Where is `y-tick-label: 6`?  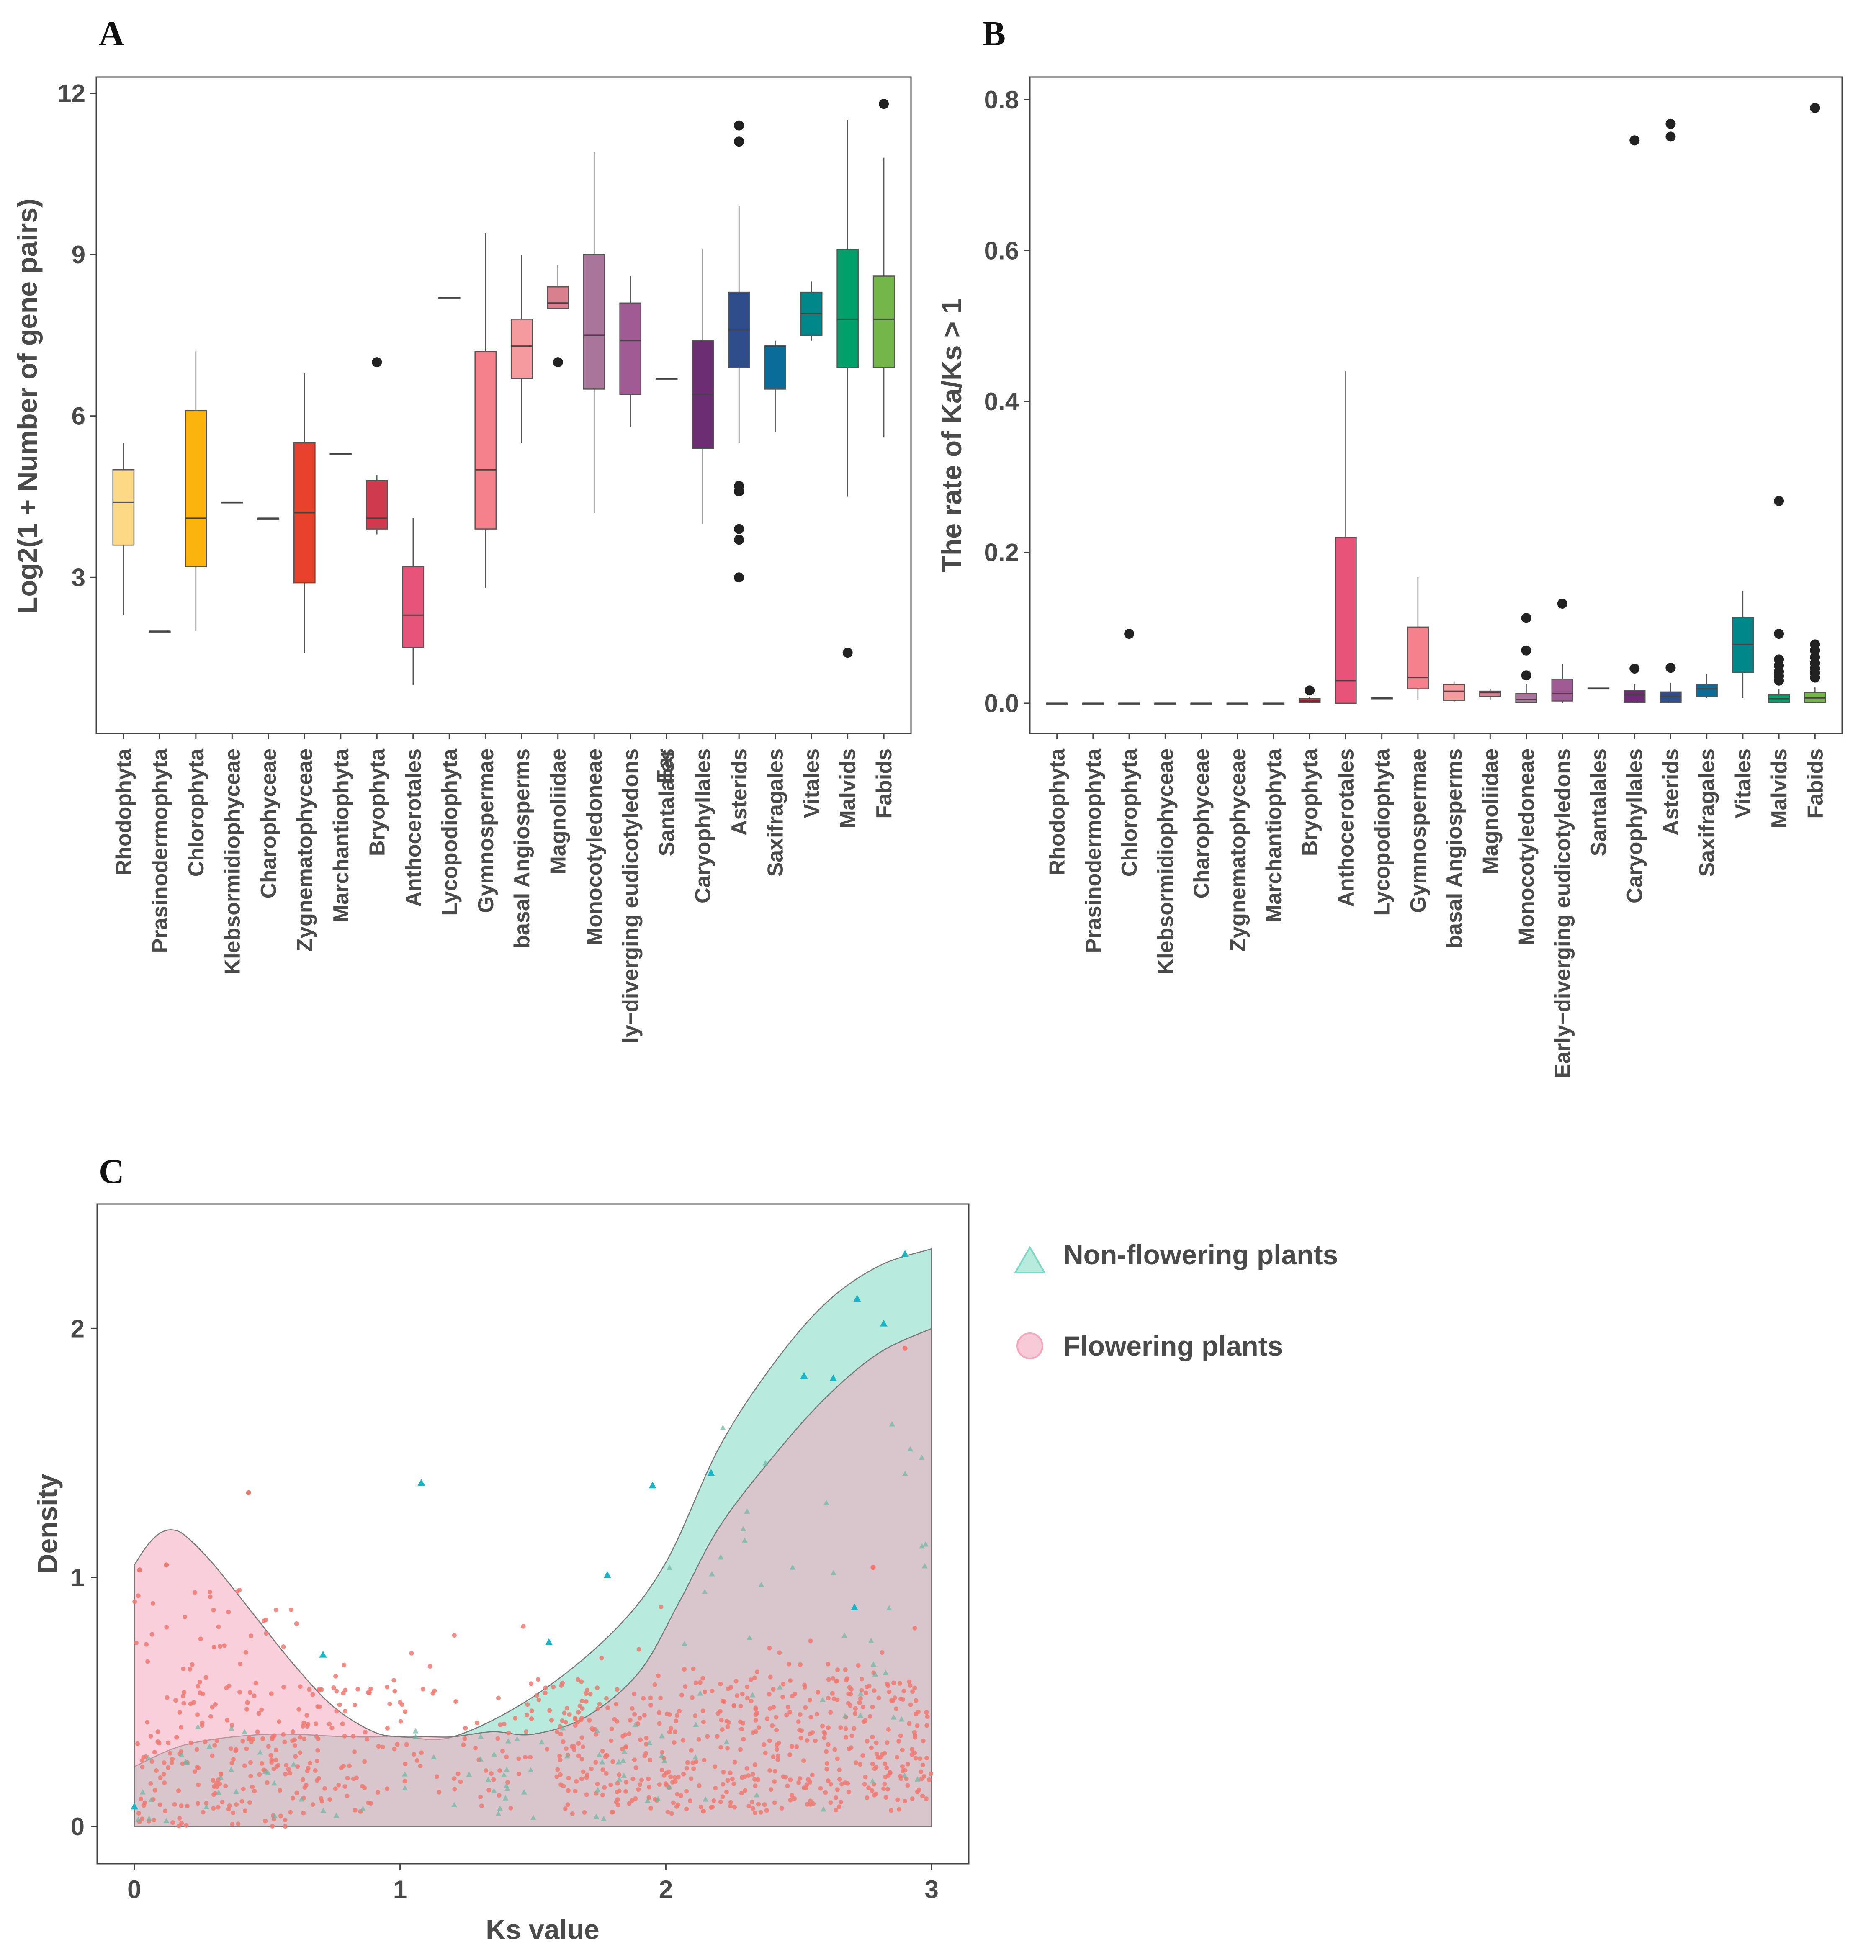 y-tick-label: 6 is located at coordinates (78, 416).